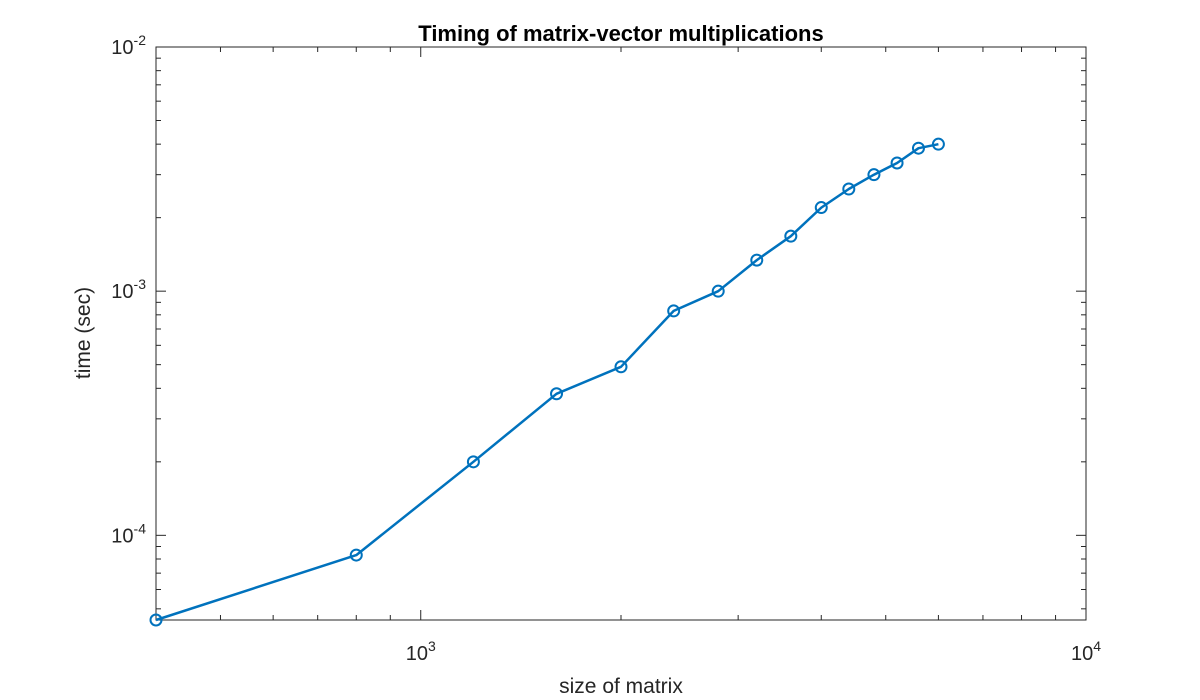  What do you see at coordinates (128, 45) in the screenshot?
I see `y-tick-label: 10⁻²` at bounding box center [128, 45].